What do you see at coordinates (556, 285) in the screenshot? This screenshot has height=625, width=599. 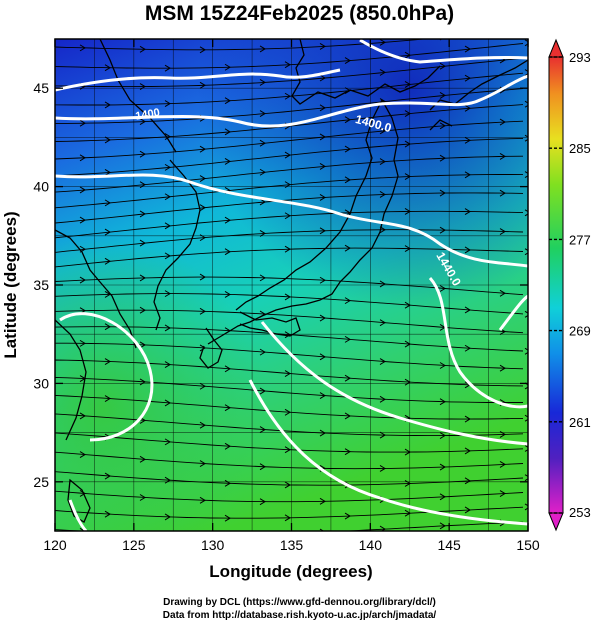 I see `colorbar-scale` at bounding box center [556, 285].